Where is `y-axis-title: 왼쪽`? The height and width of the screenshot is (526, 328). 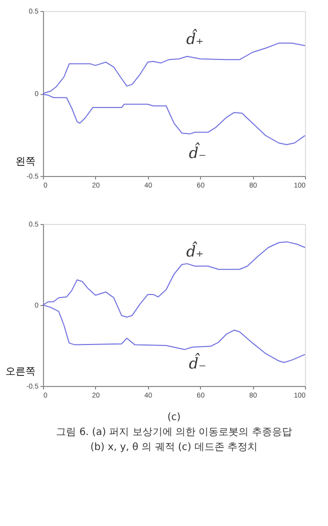
y-axis-title: 왼쪽 is located at coordinates (26, 162).